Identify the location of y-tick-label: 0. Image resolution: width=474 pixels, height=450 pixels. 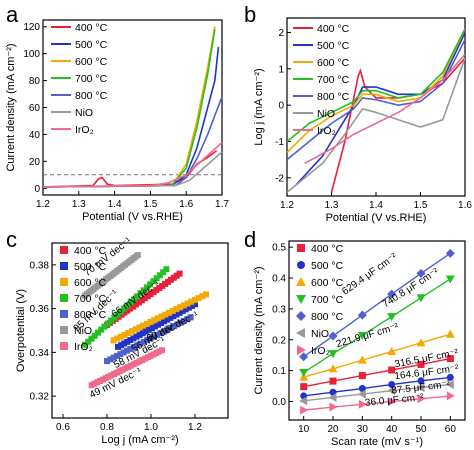
(281, 106).